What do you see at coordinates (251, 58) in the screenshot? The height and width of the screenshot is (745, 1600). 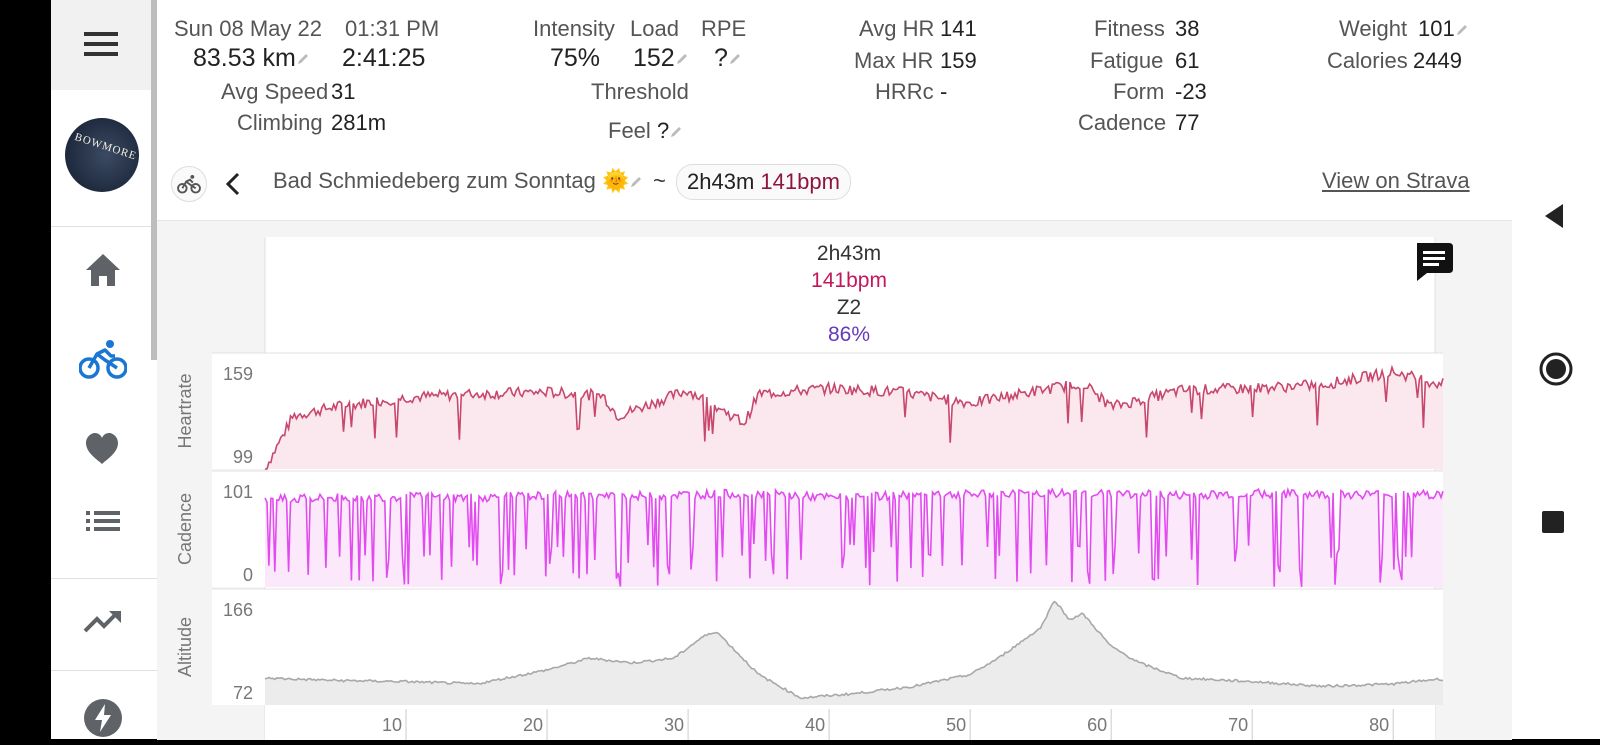 I see `distance-value: 83.53 km` at bounding box center [251, 58].